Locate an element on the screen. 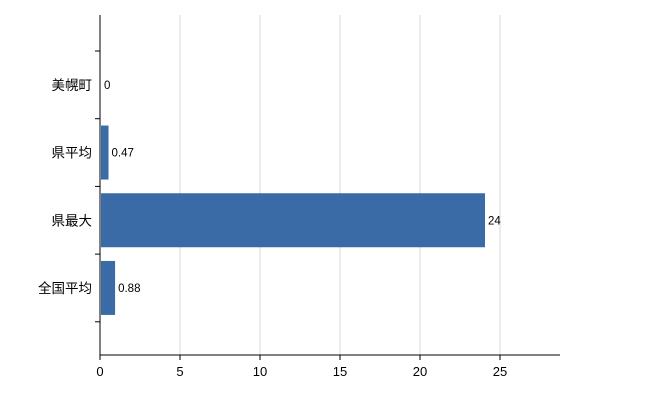 This screenshot has width=650, height=405. x-tick-label: 20 is located at coordinates (420, 371).